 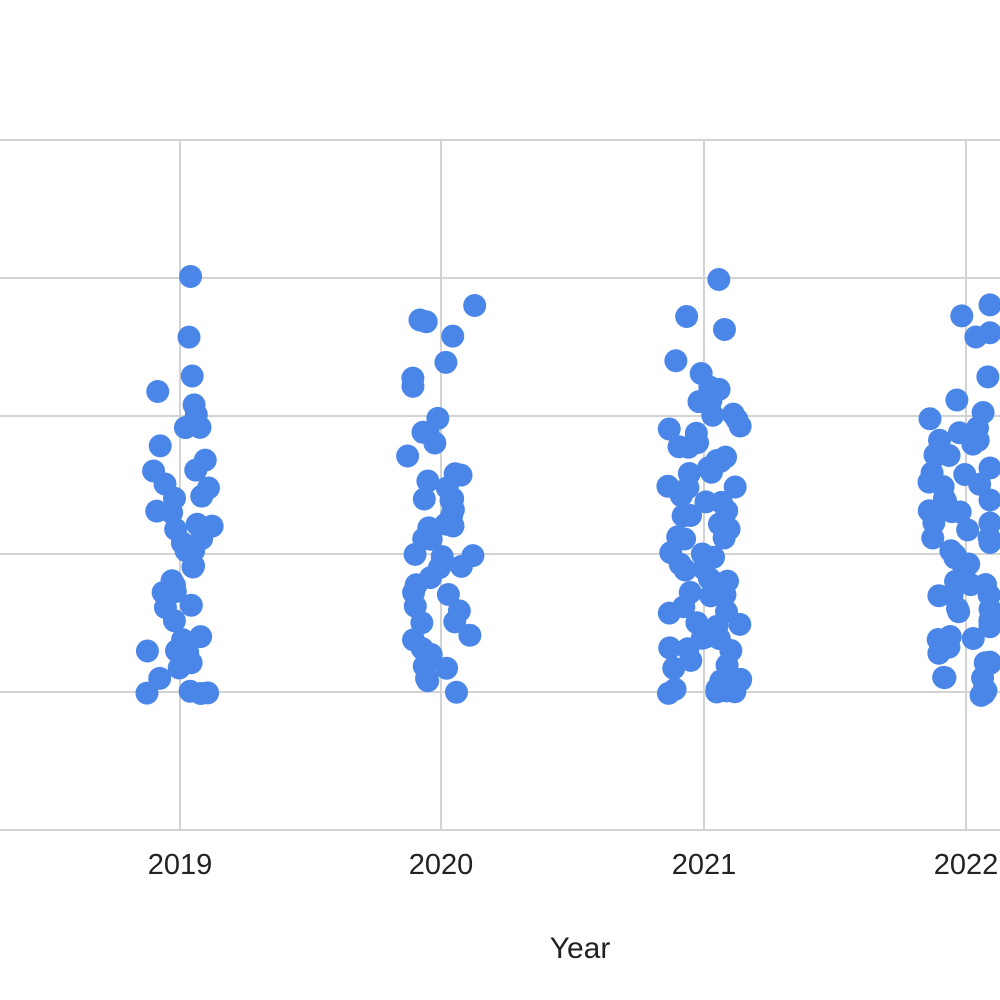 What do you see at coordinates (180, 865) in the screenshot?
I see `x-tick-label: 2019` at bounding box center [180, 865].